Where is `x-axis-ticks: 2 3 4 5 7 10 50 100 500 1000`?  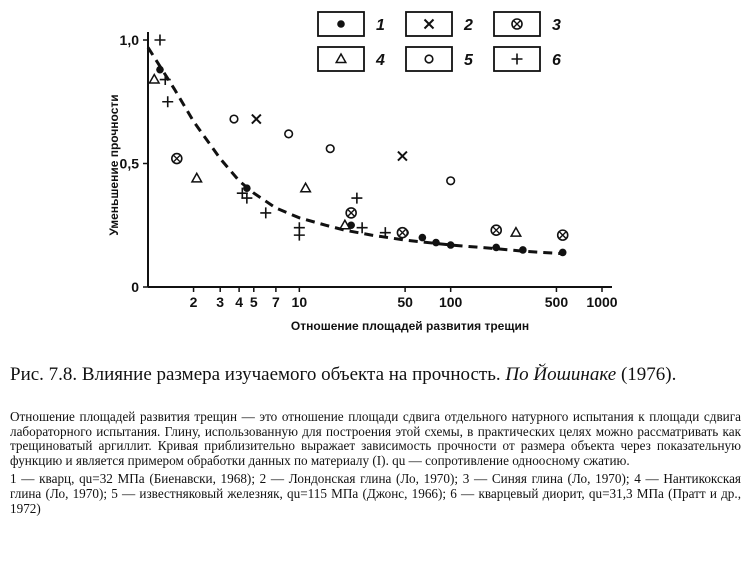 x-axis-ticks: 2 3 4 5 7 10 50 100 500 1000 is located at coordinates (404, 298).